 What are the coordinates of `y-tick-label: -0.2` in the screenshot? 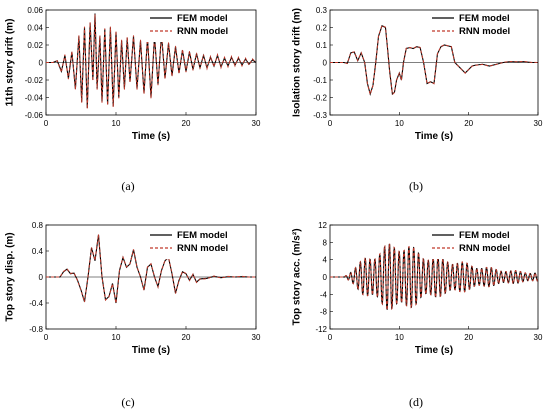 It's located at (320, 98).